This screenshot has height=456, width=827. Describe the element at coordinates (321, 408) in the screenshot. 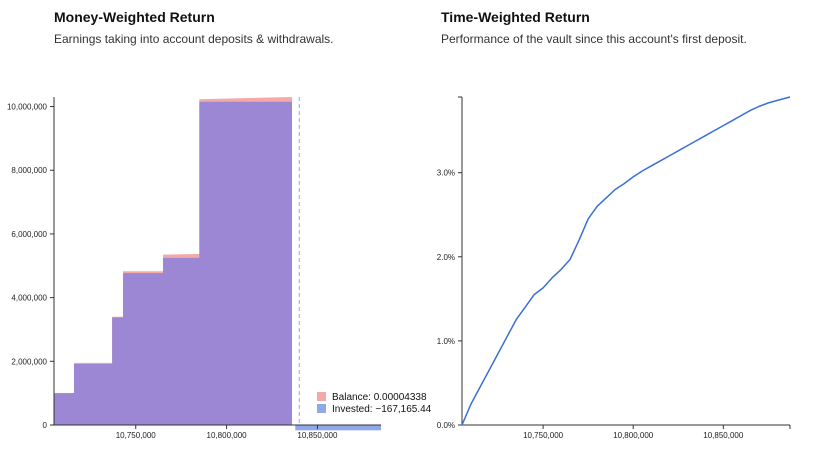

I see `legend-invested-swatch` at that location.